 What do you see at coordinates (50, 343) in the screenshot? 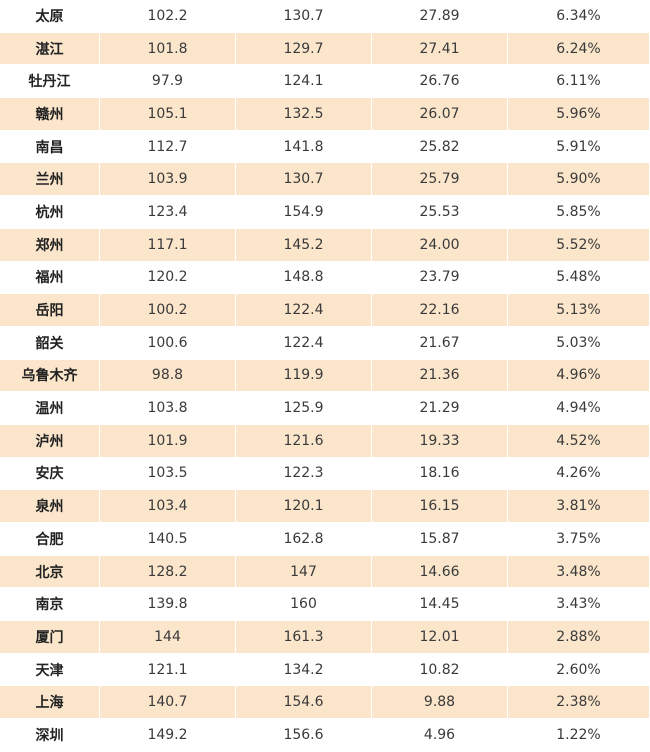
I see `city-cell: 韶关` at bounding box center [50, 343].